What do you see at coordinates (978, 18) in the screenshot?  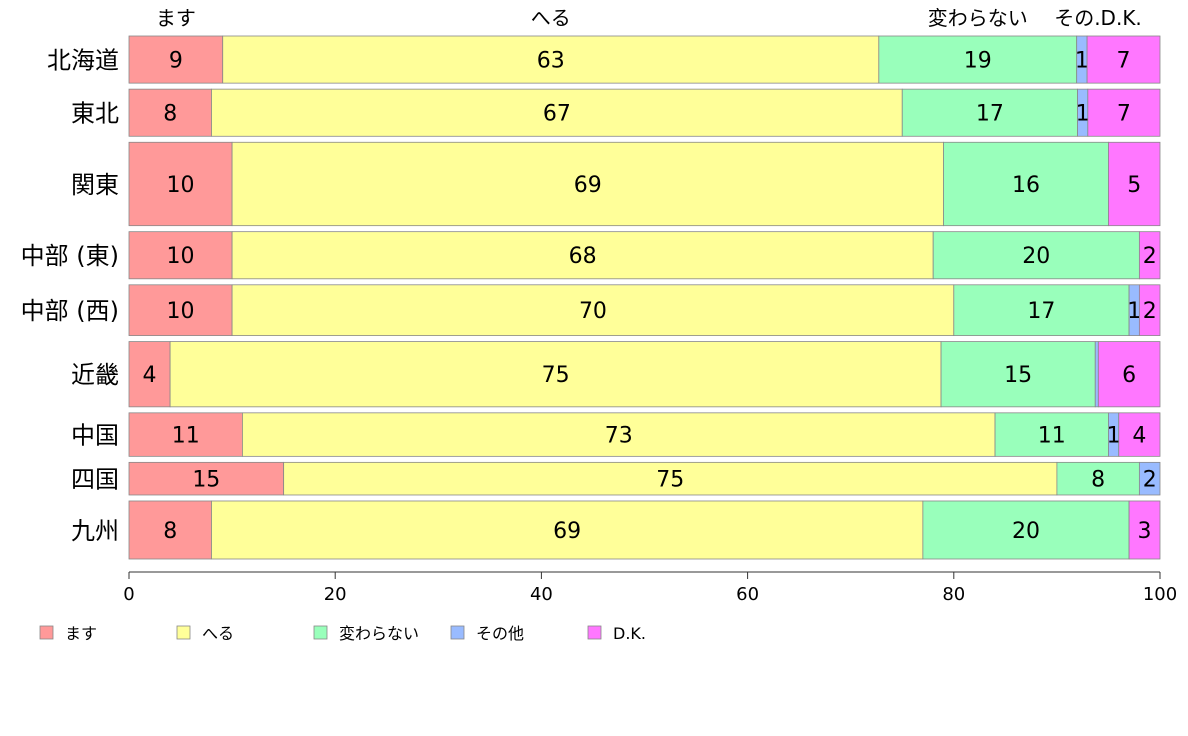 I see `column-header-label: 変わらない` at bounding box center [978, 18].